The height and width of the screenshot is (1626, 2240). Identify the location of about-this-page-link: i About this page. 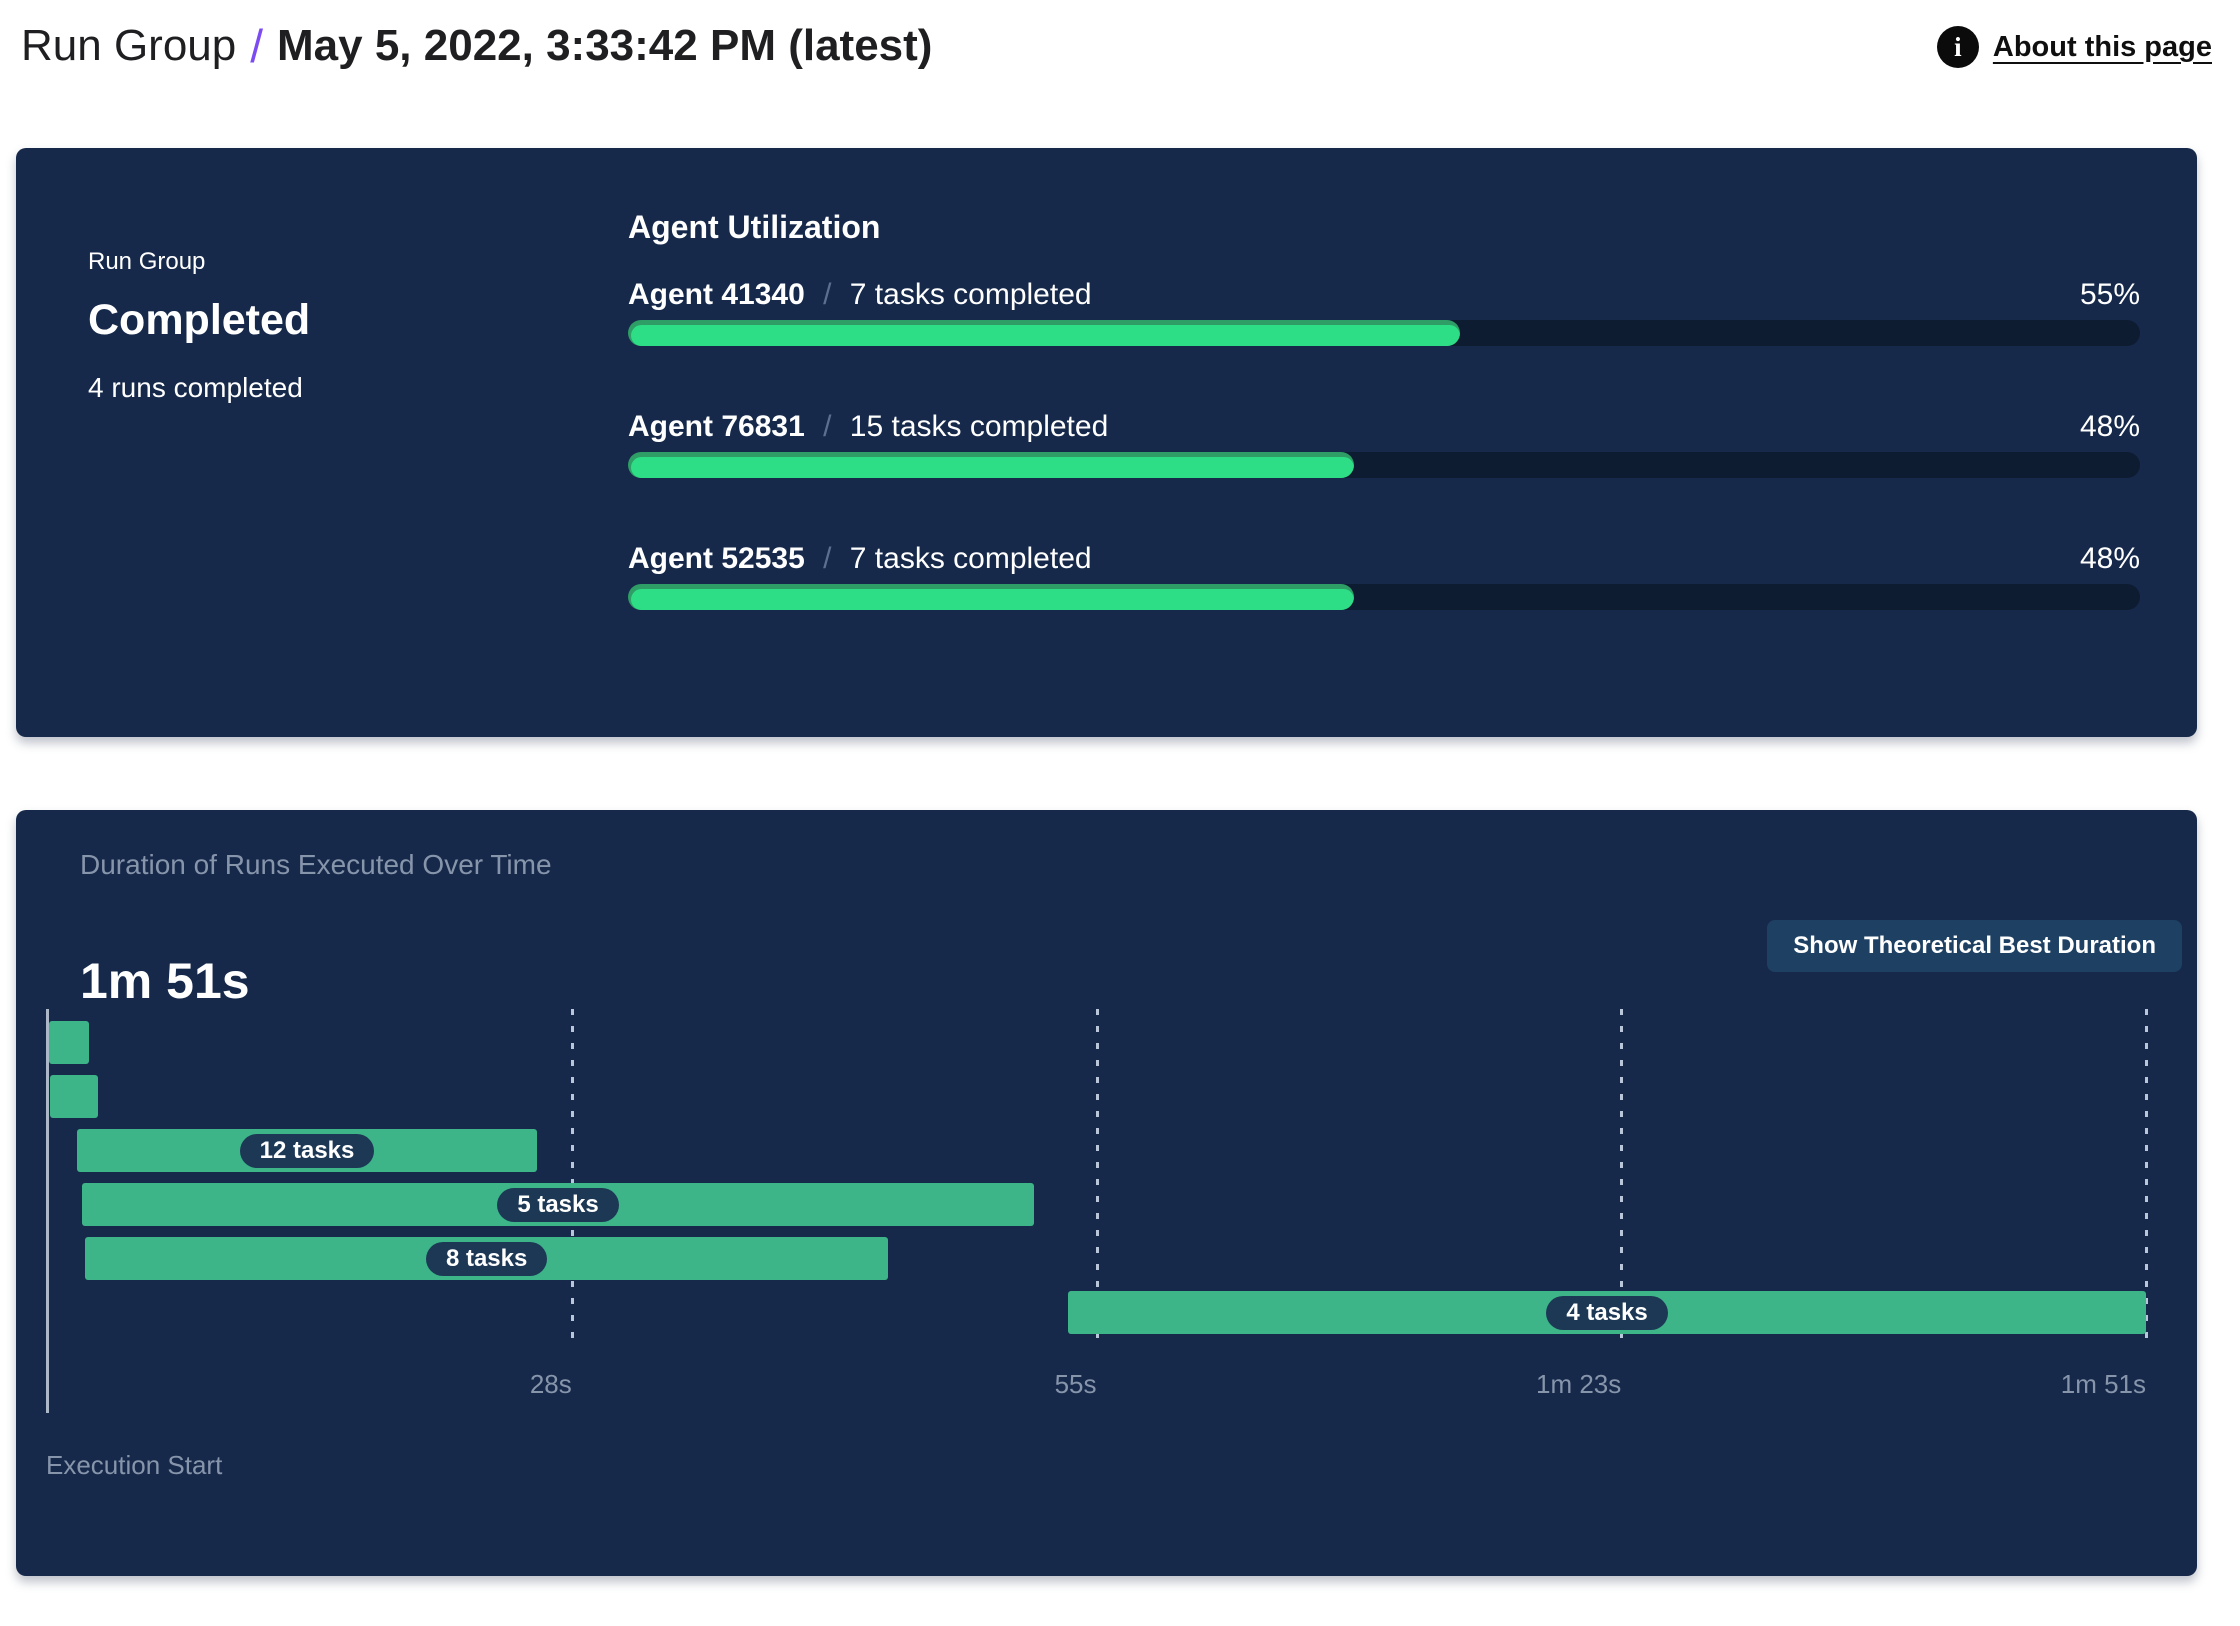
(2074, 47).